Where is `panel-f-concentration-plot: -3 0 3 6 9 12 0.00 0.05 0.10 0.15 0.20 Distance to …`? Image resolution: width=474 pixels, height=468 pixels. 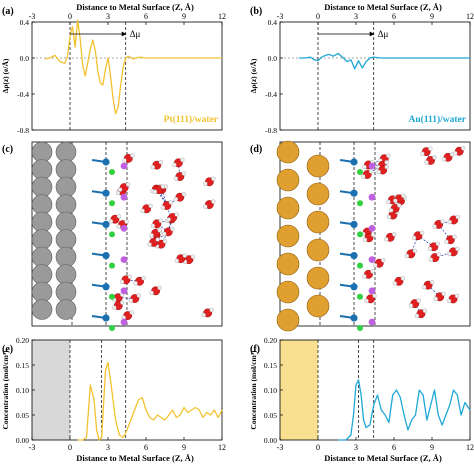 panel-f-concentration-plot: -3 0 3 6 9 12 0.00 0.05 0.10 0.15 0.20 Distance to … is located at coordinates (361, 399).